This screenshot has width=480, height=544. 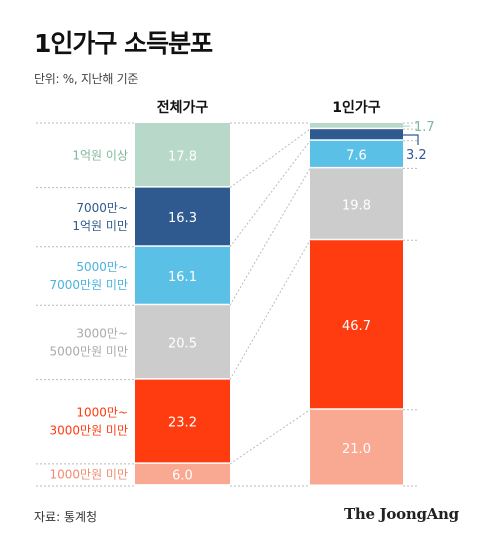 What do you see at coordinates (88, 351) in the screenshot?
I see `segment-label: 5000만원 미만` at bounding box center [88, 351].